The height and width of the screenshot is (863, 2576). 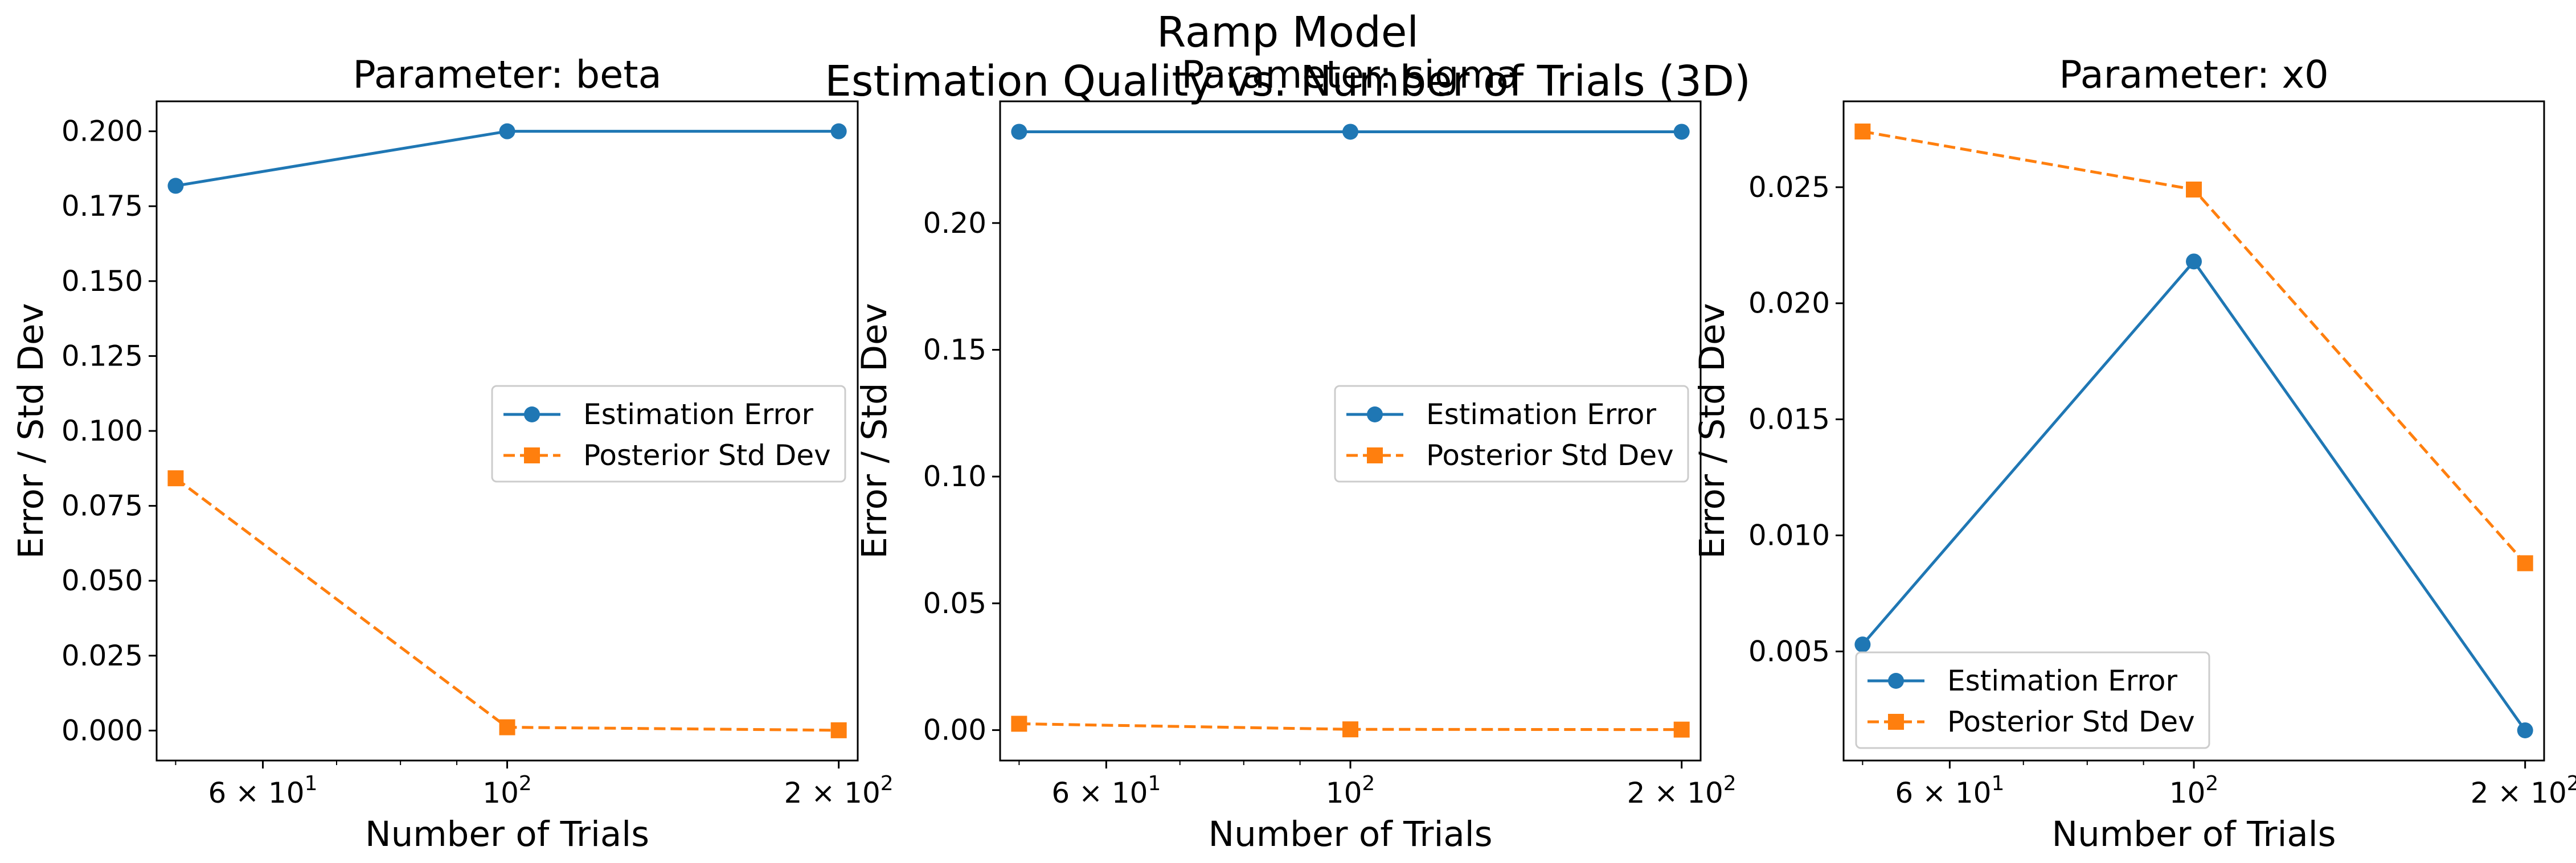 I want to click on y-tick-label: 0.050, so click(x=102, y=580).